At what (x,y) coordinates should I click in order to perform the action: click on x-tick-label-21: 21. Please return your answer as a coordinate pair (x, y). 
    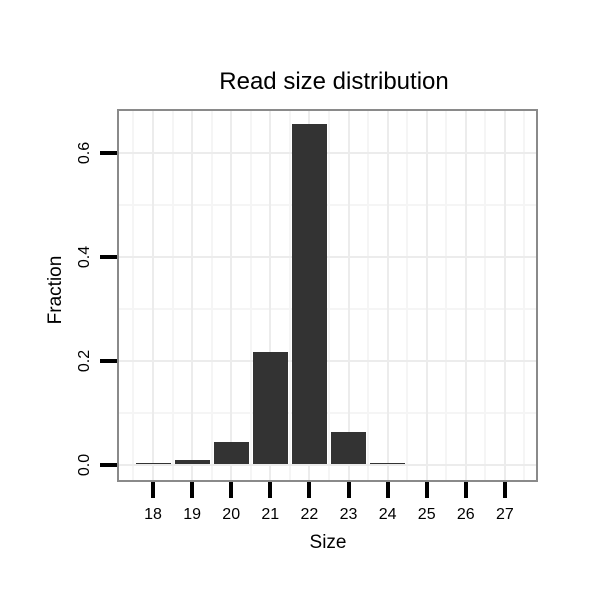
    Looking at the image, I should click on (270, 514).